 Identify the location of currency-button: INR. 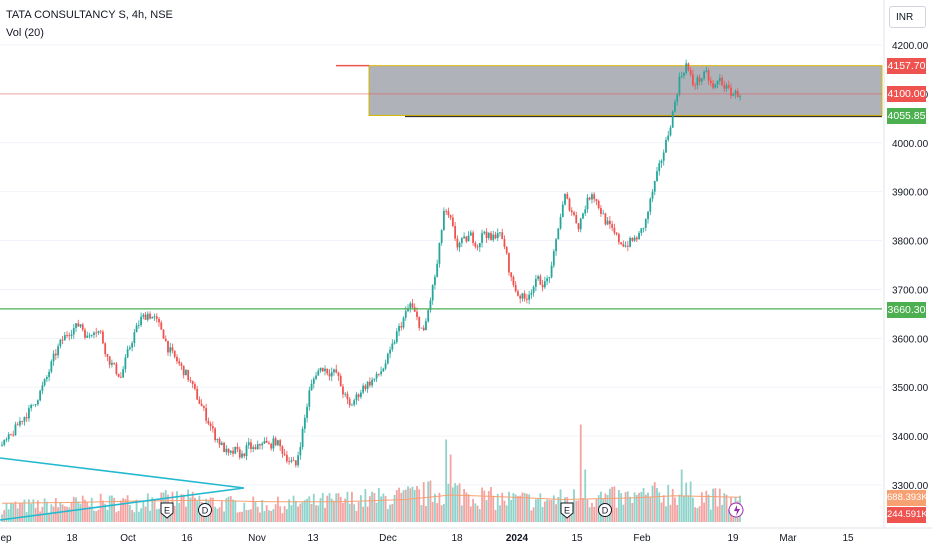
(907, 17).